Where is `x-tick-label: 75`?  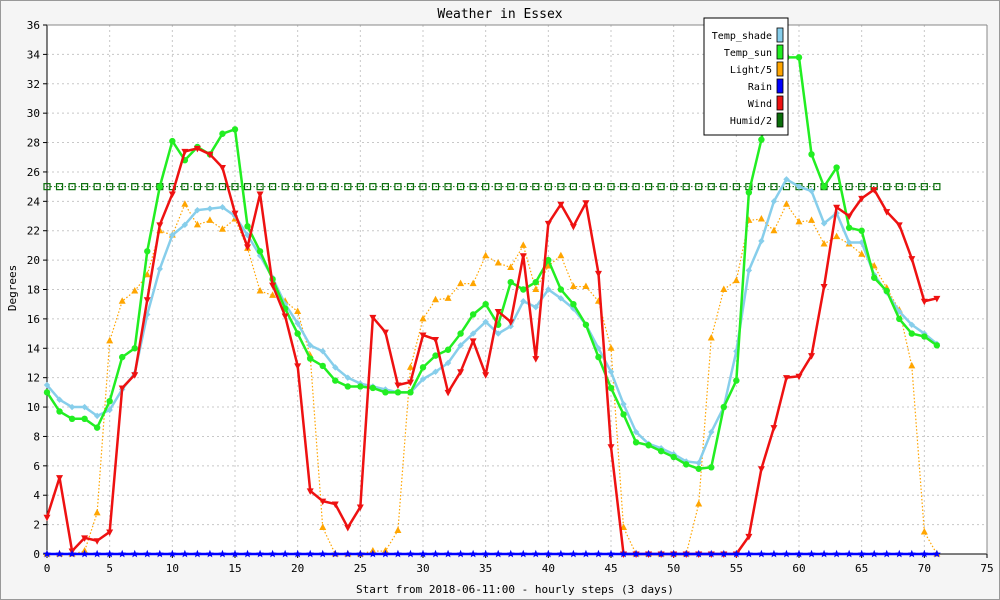
x-tick-label: 75 is located at coordinates (986, 568).